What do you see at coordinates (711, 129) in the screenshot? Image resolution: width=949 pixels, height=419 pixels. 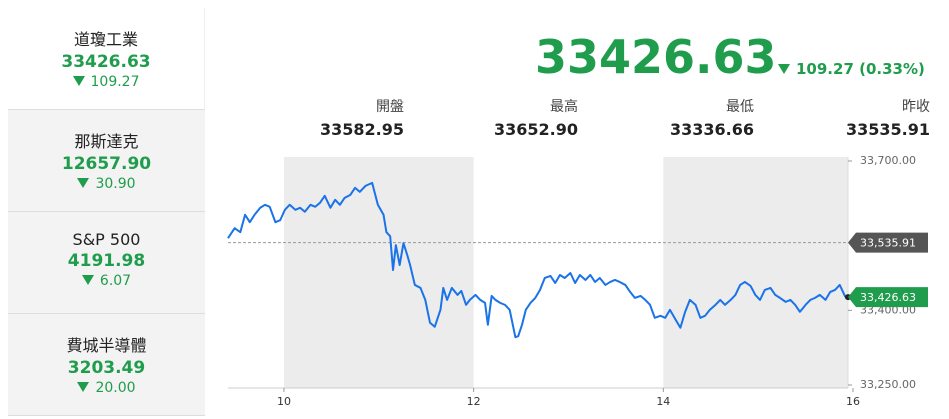 I see `stat-value: 33336.66` at bounding box center [711, 129].